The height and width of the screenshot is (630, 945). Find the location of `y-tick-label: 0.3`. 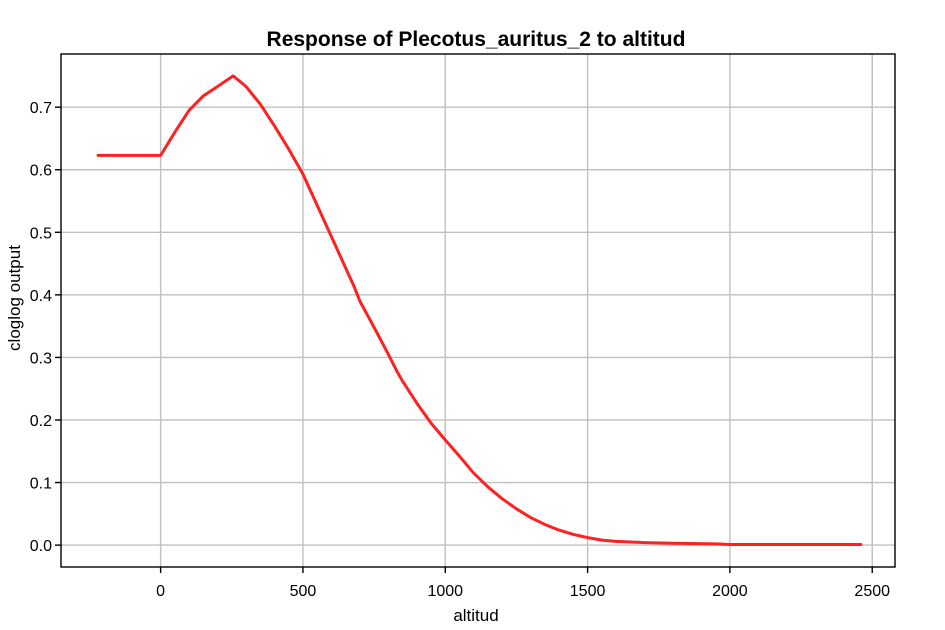

y-tick-label: 0.3 is located at coordinates (41, 358).